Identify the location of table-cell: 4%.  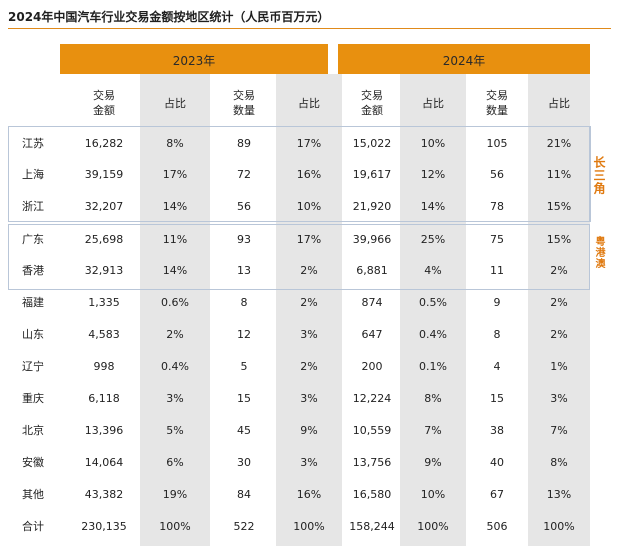
(433, 270).